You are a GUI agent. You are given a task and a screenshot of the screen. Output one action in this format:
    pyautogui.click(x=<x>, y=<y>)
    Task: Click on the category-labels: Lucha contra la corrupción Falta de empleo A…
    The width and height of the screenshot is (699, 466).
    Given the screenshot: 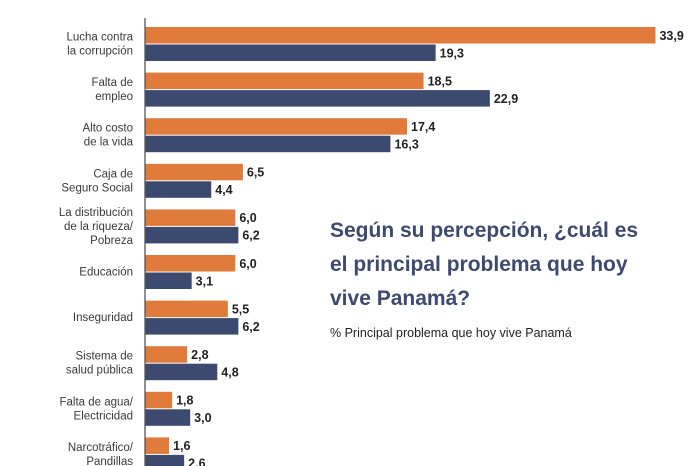 What is the action you would take?
    pyautogui.click(x=96, y=249)
    